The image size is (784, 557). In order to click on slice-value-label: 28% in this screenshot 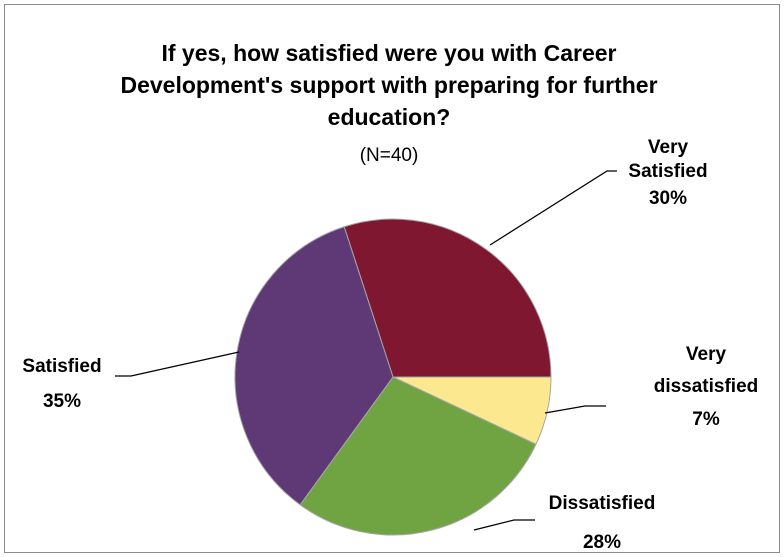, I will do `click(602, 542)`.